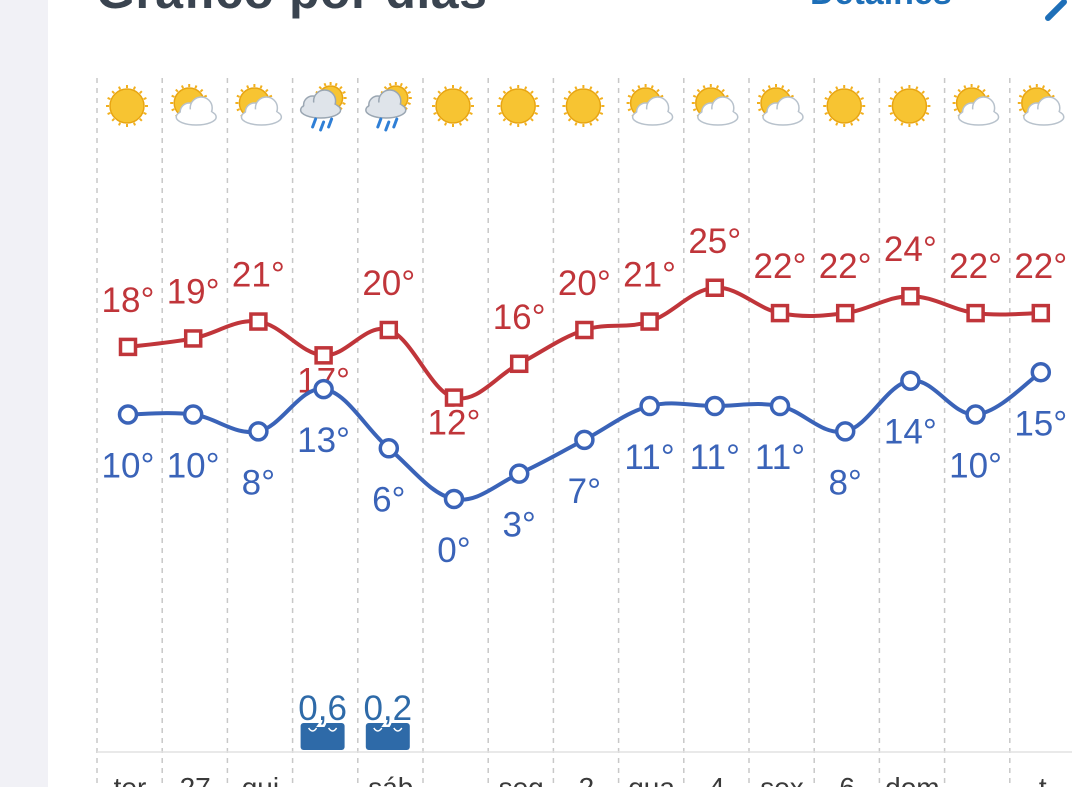  What do you see at coordinates (390, 779) in the screenshot?
I see `day-label: sáb` at bounding box center [390, 779].